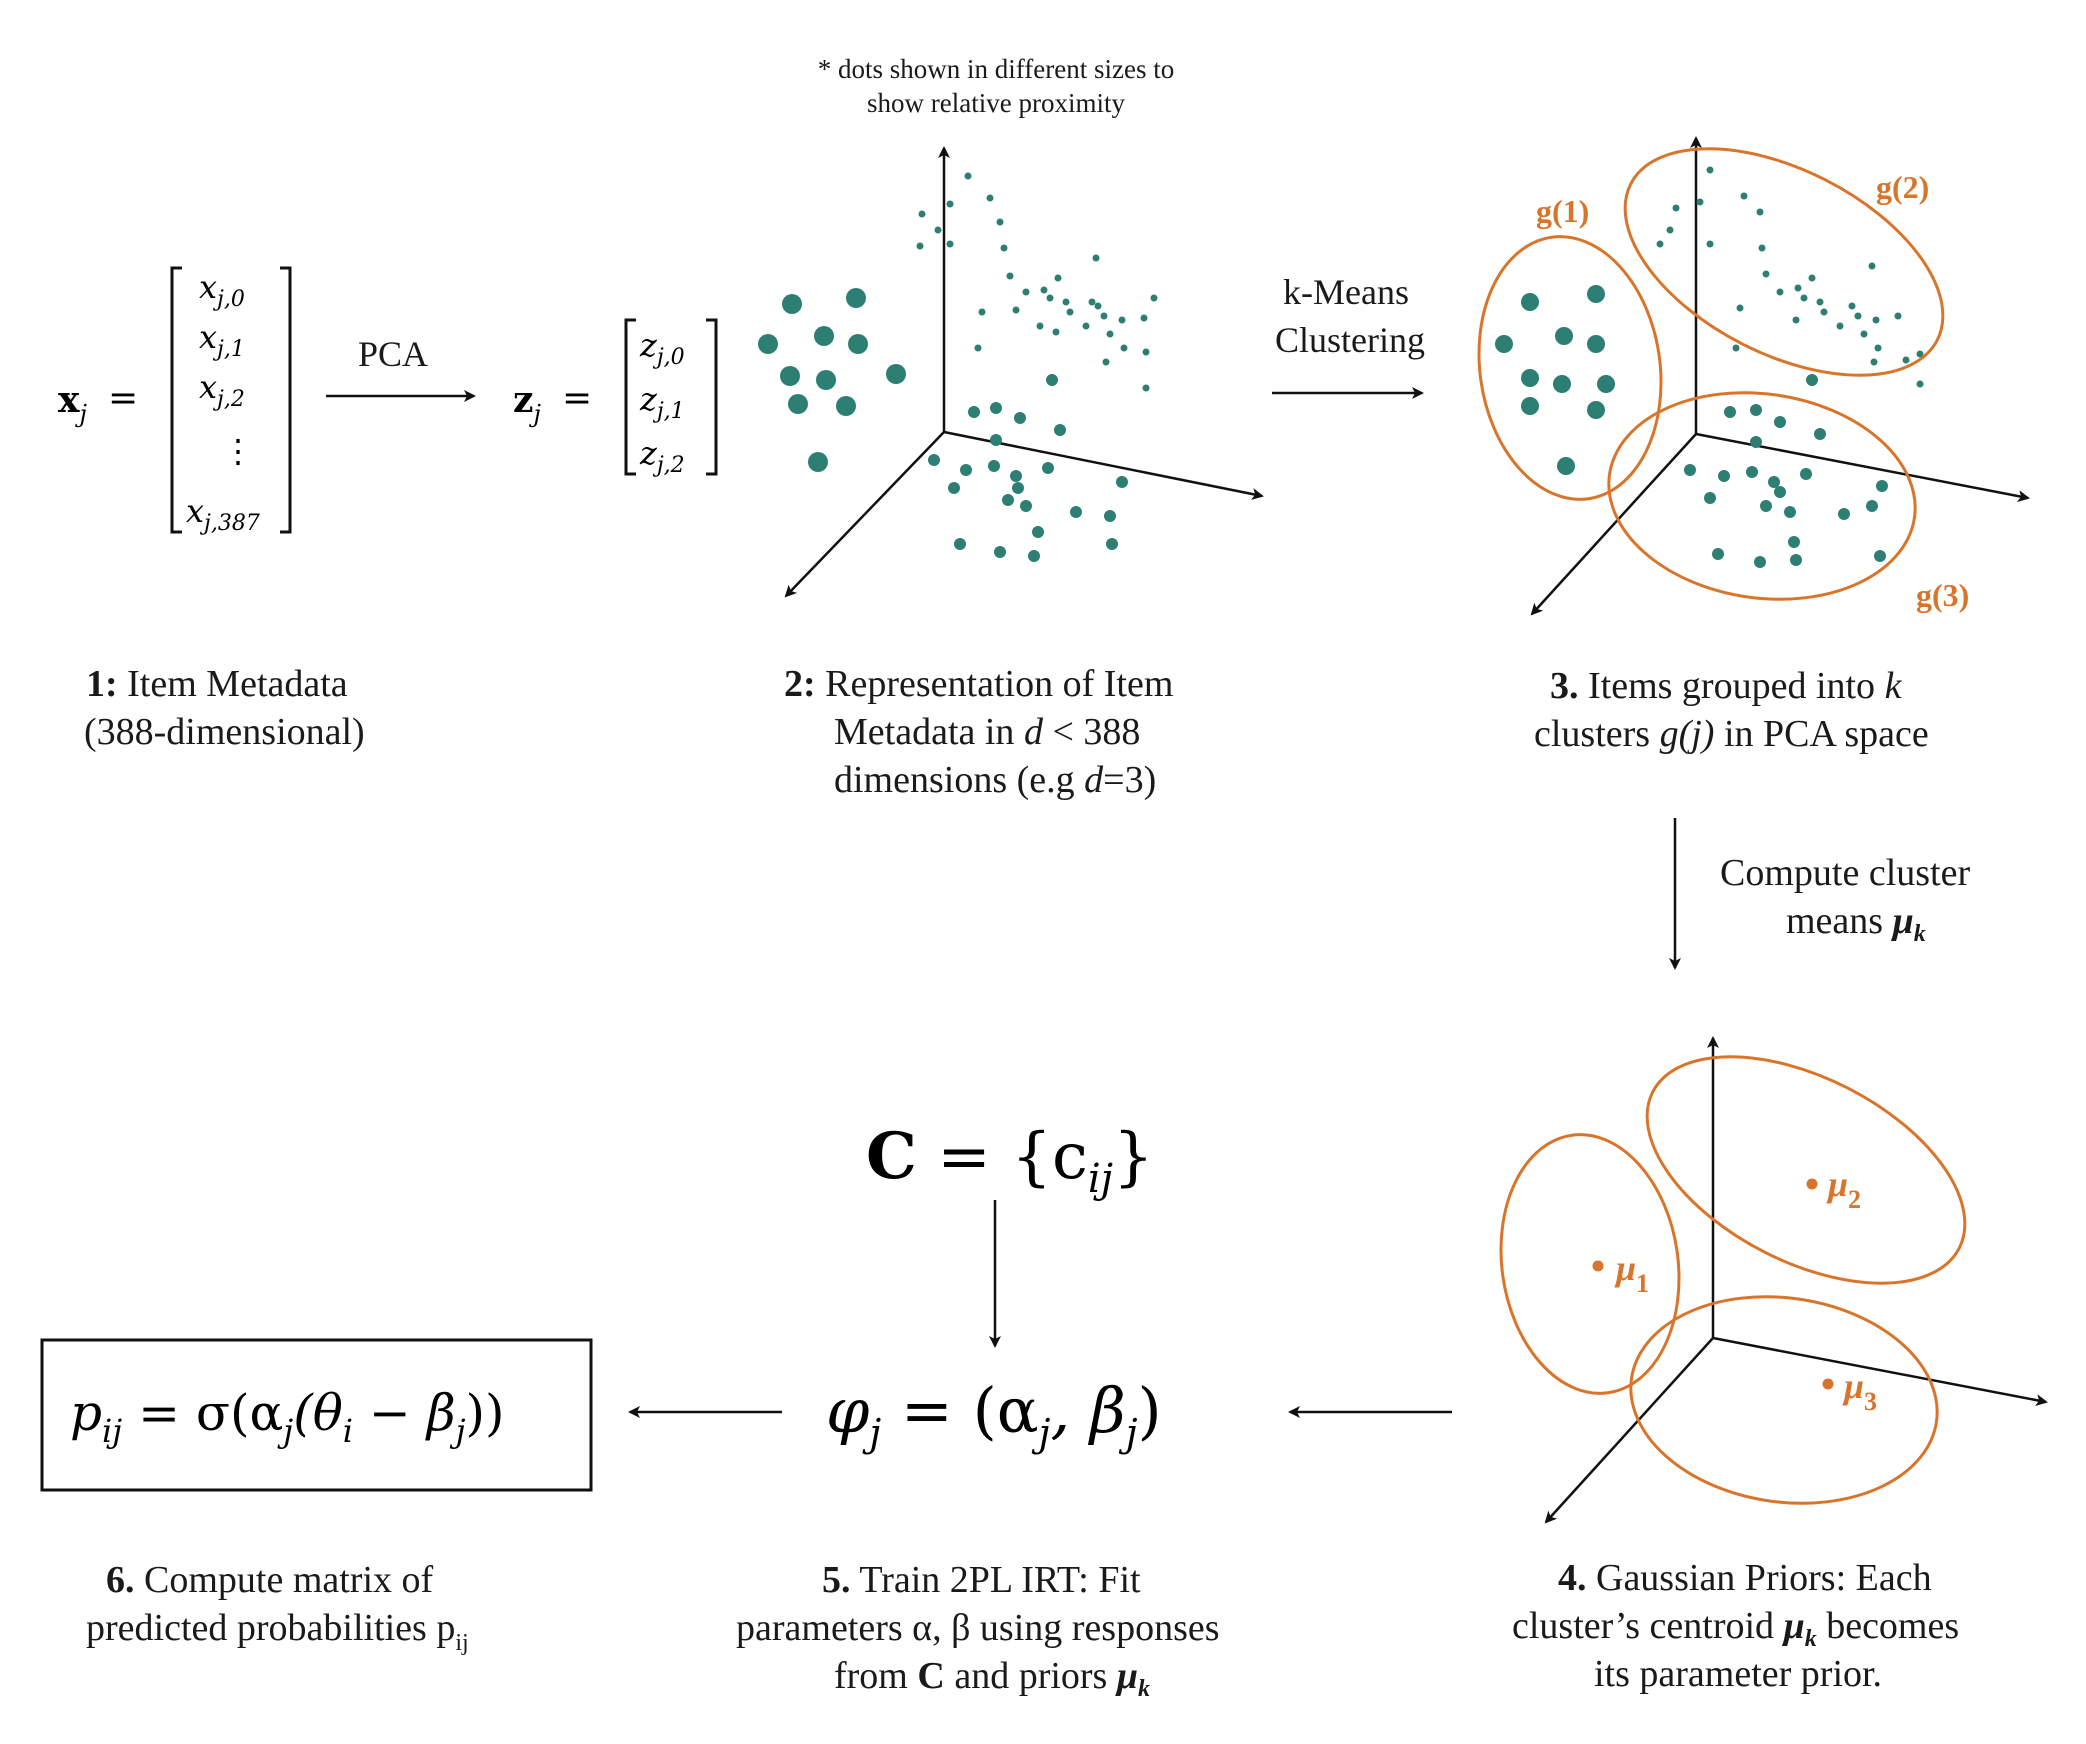  I want to click on cluster-label: g(2), so click(1902, 187).